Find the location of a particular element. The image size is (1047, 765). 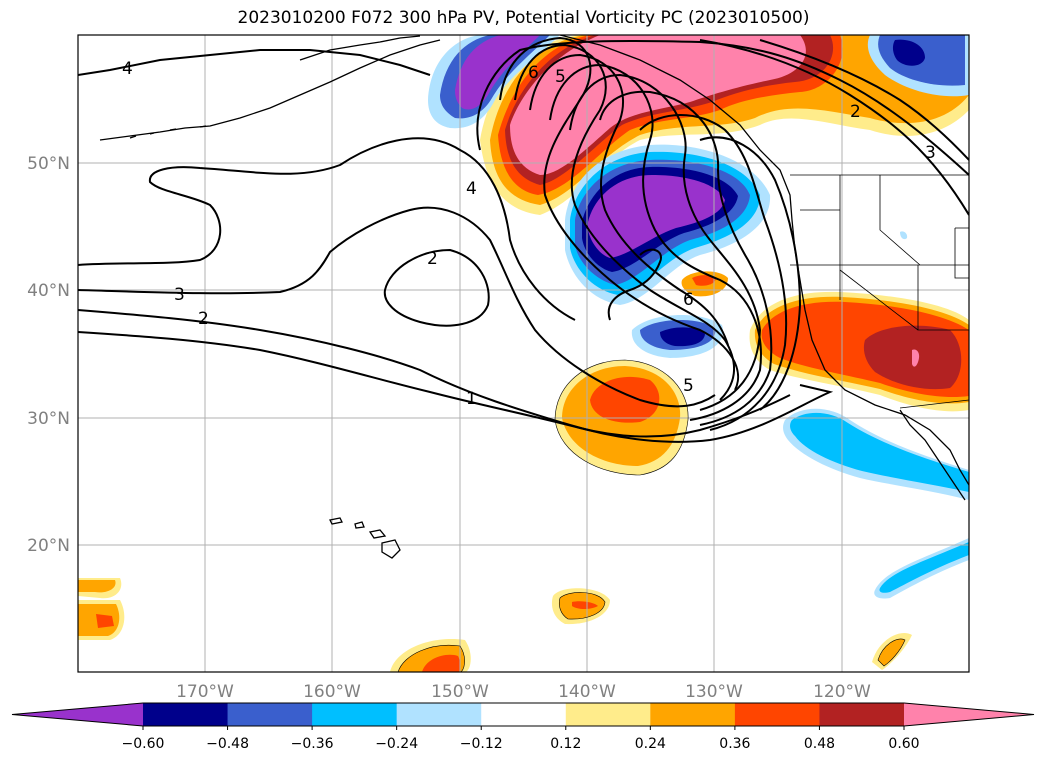

pv-neg-small-navy is located at coordinates (682, 337).